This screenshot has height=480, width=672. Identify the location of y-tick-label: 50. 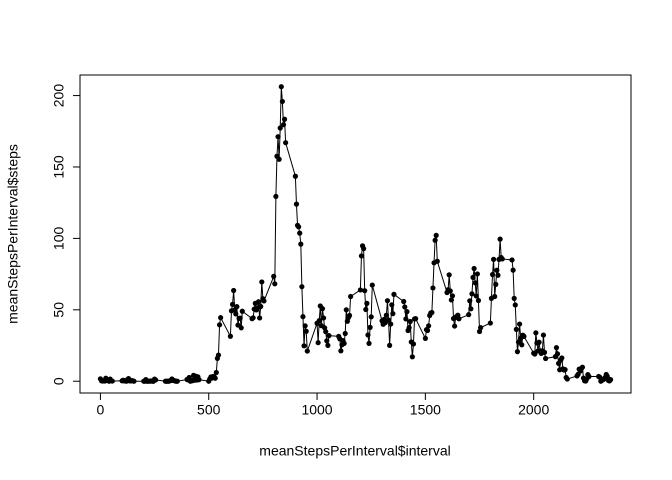
(59, 310).